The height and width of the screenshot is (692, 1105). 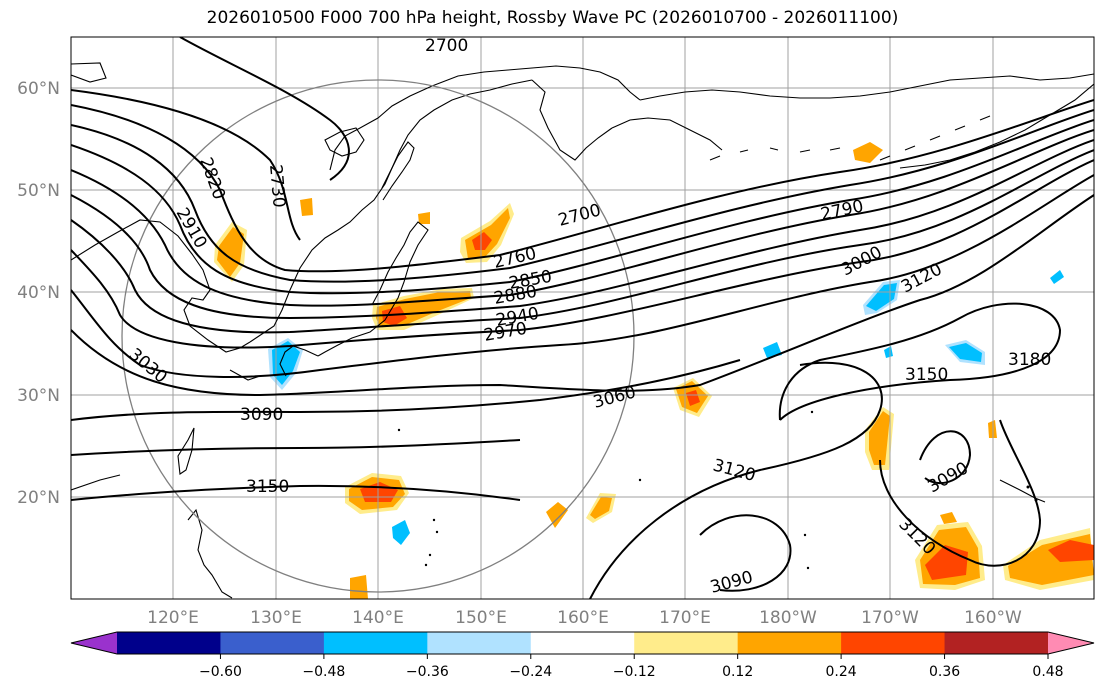 I want to click on colorbar-tick-label: 0.12, so click(x=737, y=672).